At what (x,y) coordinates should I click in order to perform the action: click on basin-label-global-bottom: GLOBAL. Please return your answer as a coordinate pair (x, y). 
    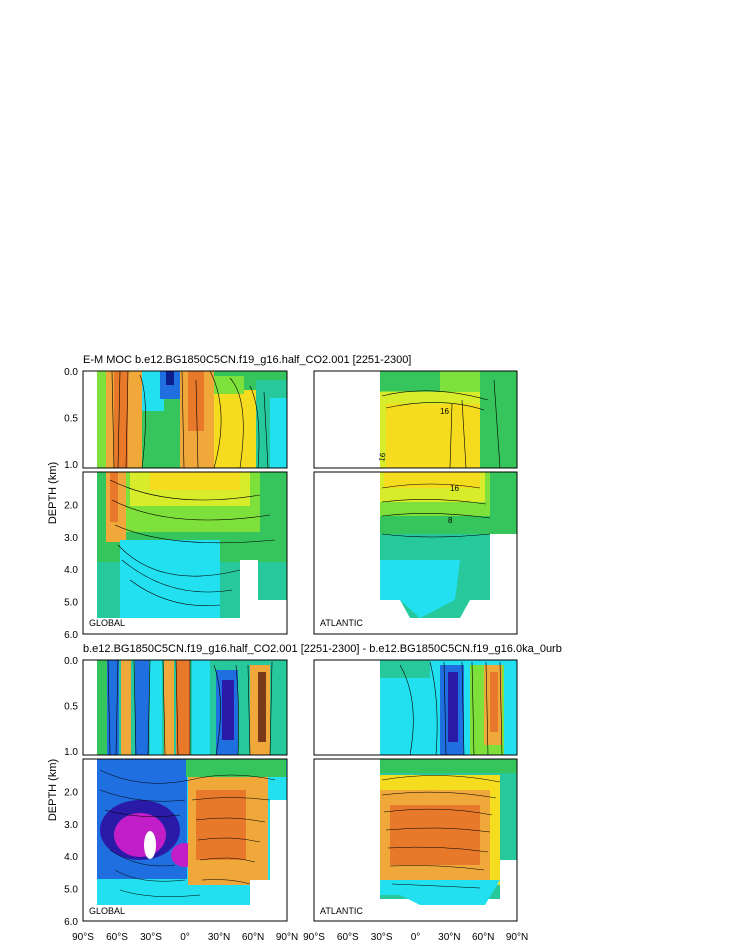
    Looking at the image, I should click on (107, 911).